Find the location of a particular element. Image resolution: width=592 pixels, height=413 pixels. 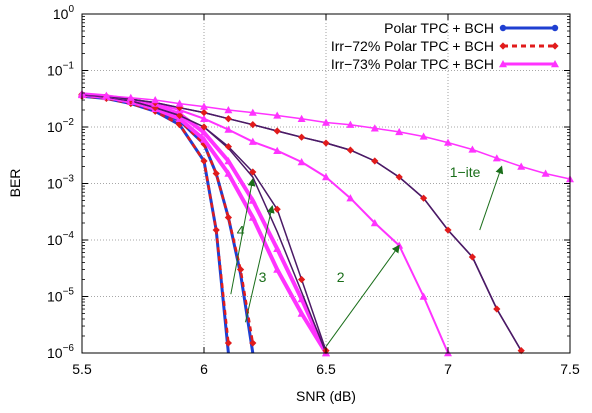

y-tick-label: 10⁻⁴ is located at coordinates (60, 239).